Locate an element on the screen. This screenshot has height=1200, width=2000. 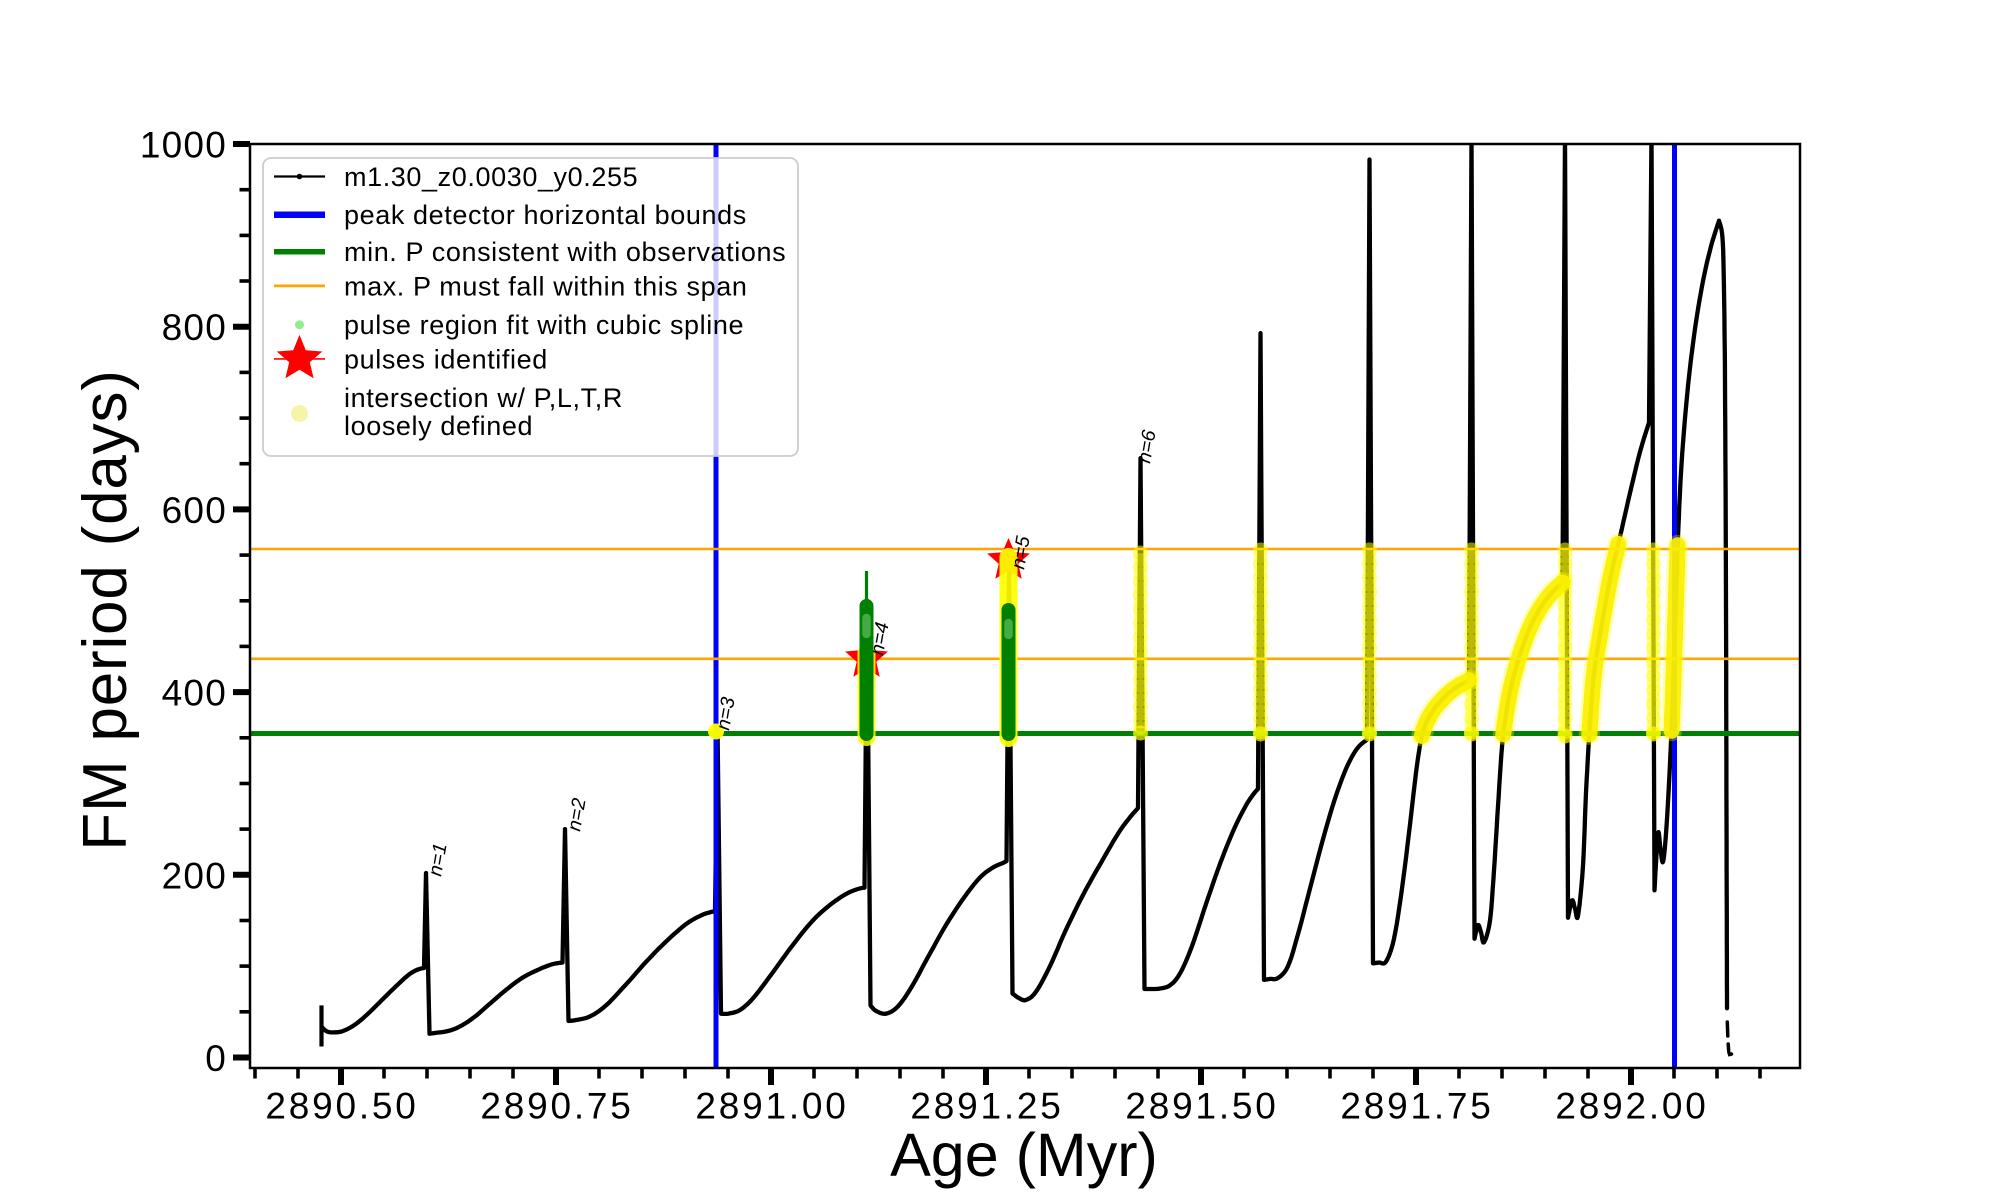
svg-text: 0 is located at coordinates (216, 1058).